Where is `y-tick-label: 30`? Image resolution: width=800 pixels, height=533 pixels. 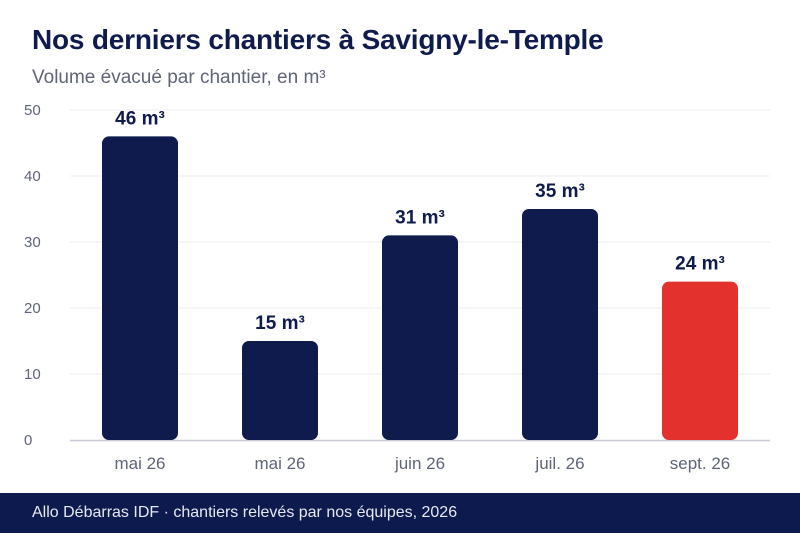
y-tick-label: 30 is located at coordinates (32, 242).